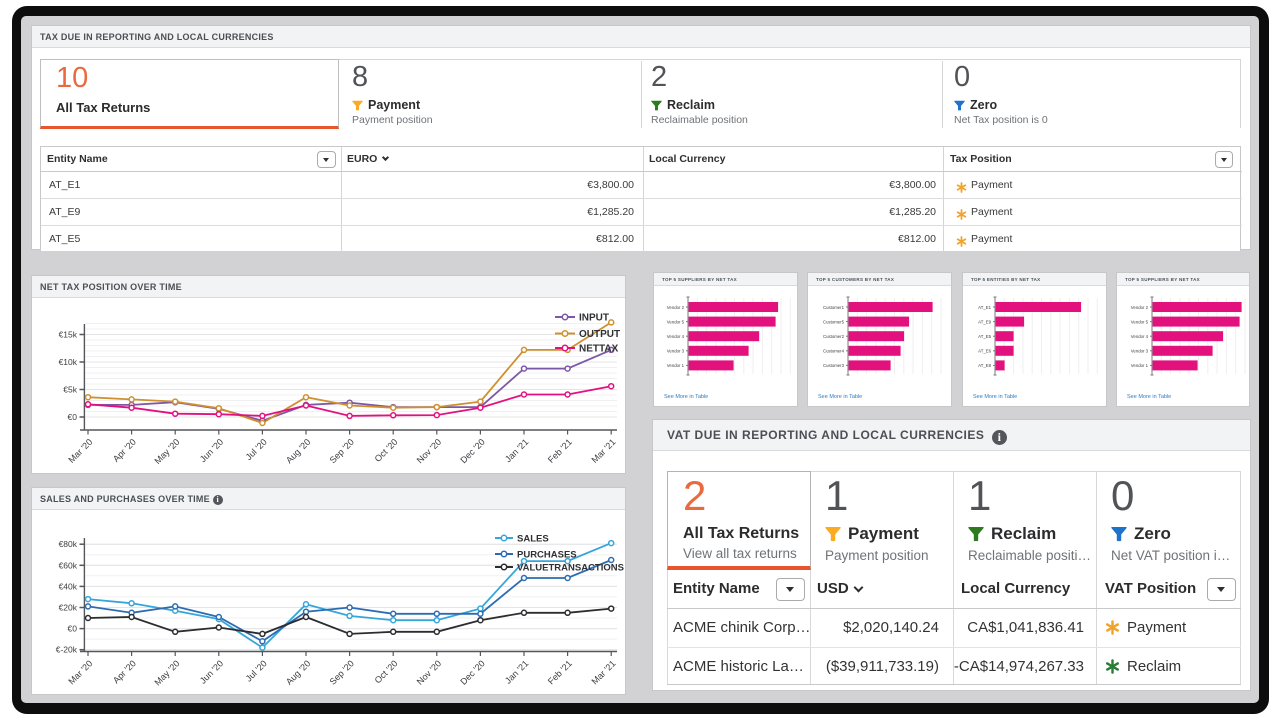  I want to click on svg-text: €20k, so click(68, 608).